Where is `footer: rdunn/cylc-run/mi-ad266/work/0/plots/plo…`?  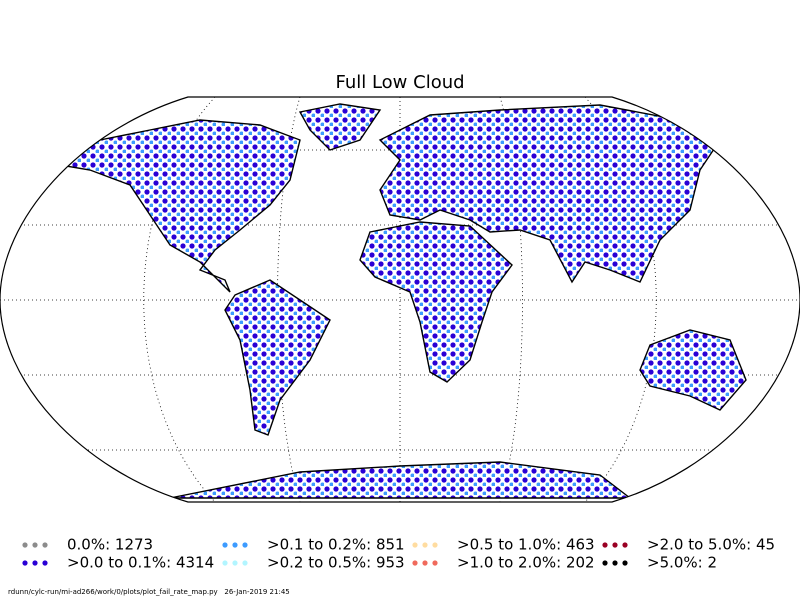
footer: rdunn/cylc-run/mi-ad266/work/0/plots/plo… is located at coordinates (149, 592).